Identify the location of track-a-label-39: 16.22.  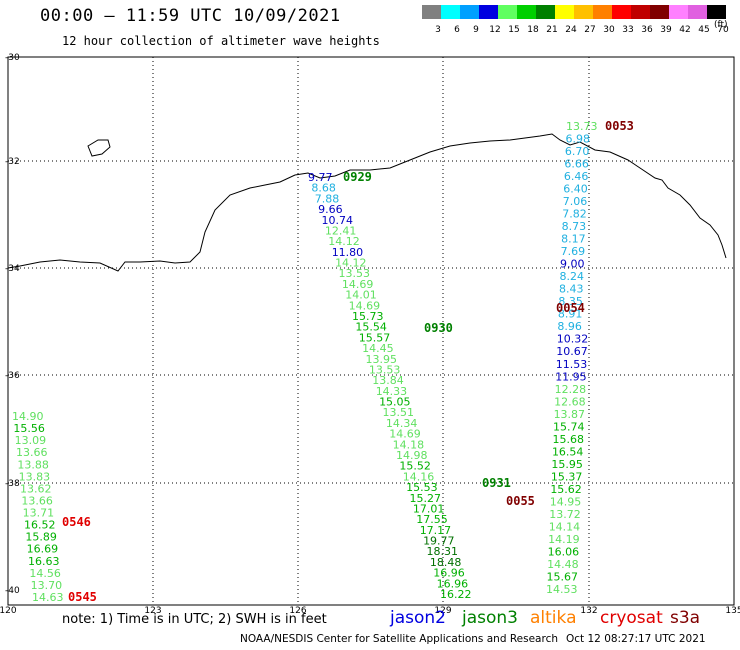
(456, 594).